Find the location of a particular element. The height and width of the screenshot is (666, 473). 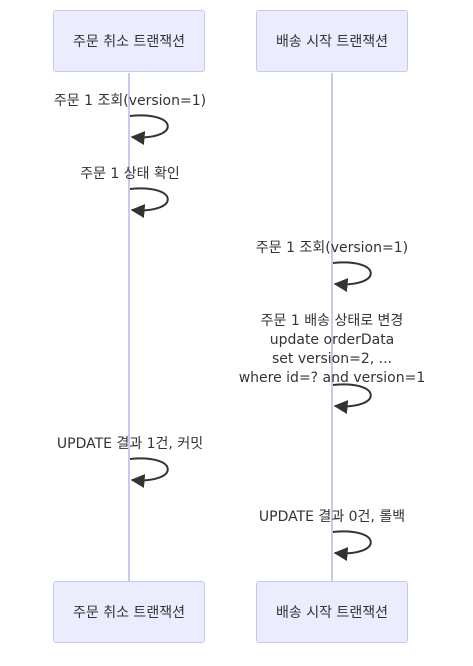

actor-delivery-bottom: 배송 시작 트랜잭션 is located at coordinates (332, 612).